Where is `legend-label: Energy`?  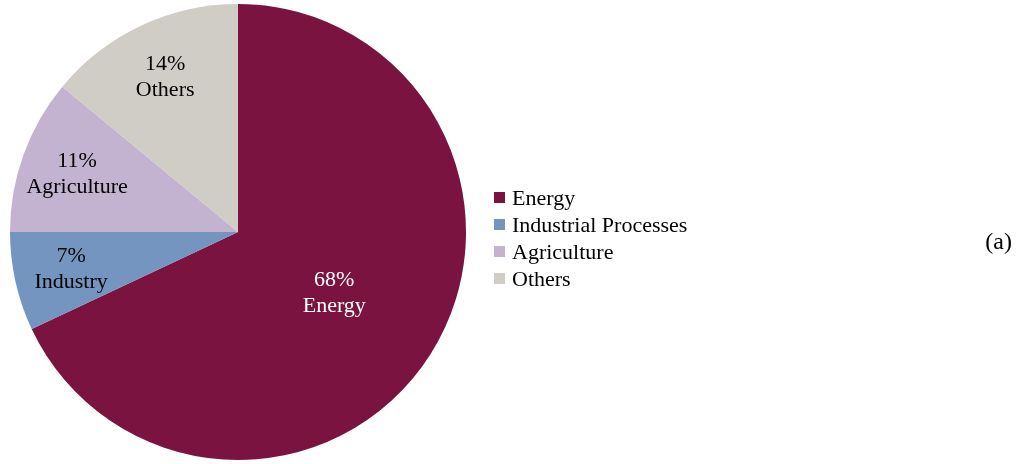
legend-label: Energy is located at coordinates (544, 197).